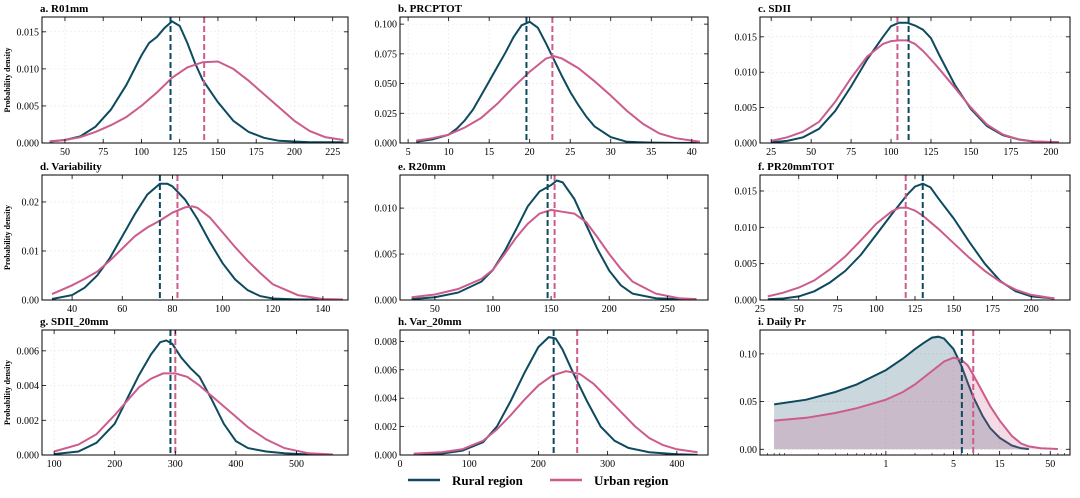 This screenshot has width=1080, height=498. What do you see at coordinates (386, 54) in the screenshot?
I see `y-tick-label: 0.075` at bounding box center [386, 54].